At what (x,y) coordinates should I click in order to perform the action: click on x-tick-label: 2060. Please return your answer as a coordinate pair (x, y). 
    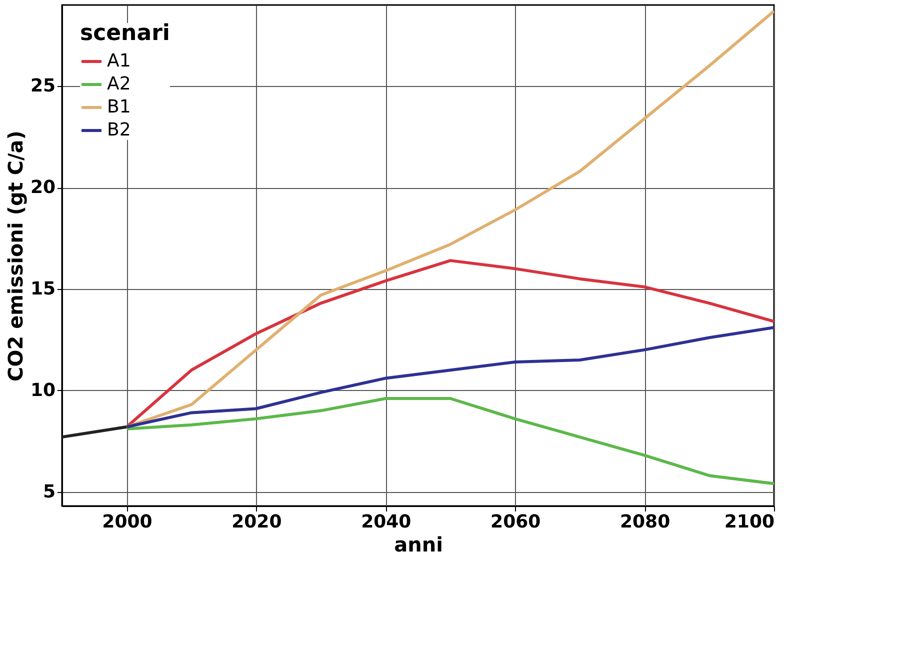
    Looking at the image, I should click on (515, 522).